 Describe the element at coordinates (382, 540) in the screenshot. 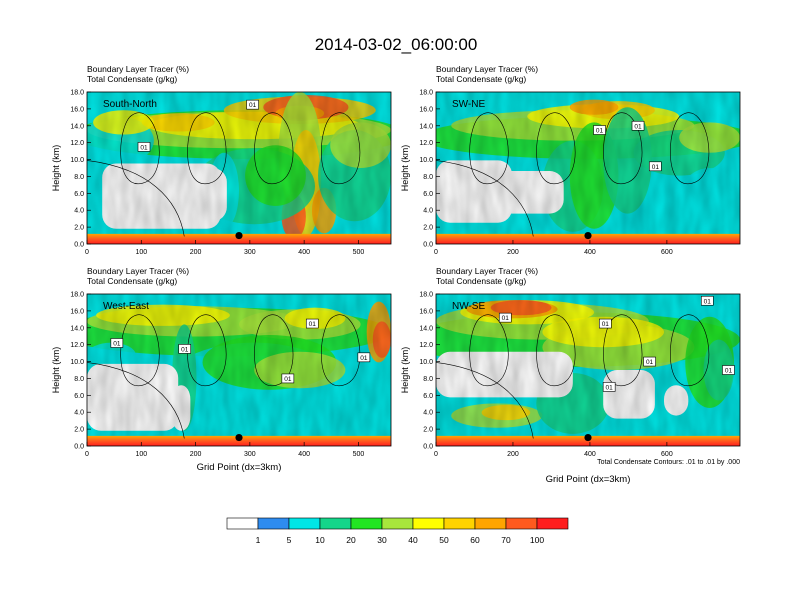

I see `colorbar-label: 30` at that location.